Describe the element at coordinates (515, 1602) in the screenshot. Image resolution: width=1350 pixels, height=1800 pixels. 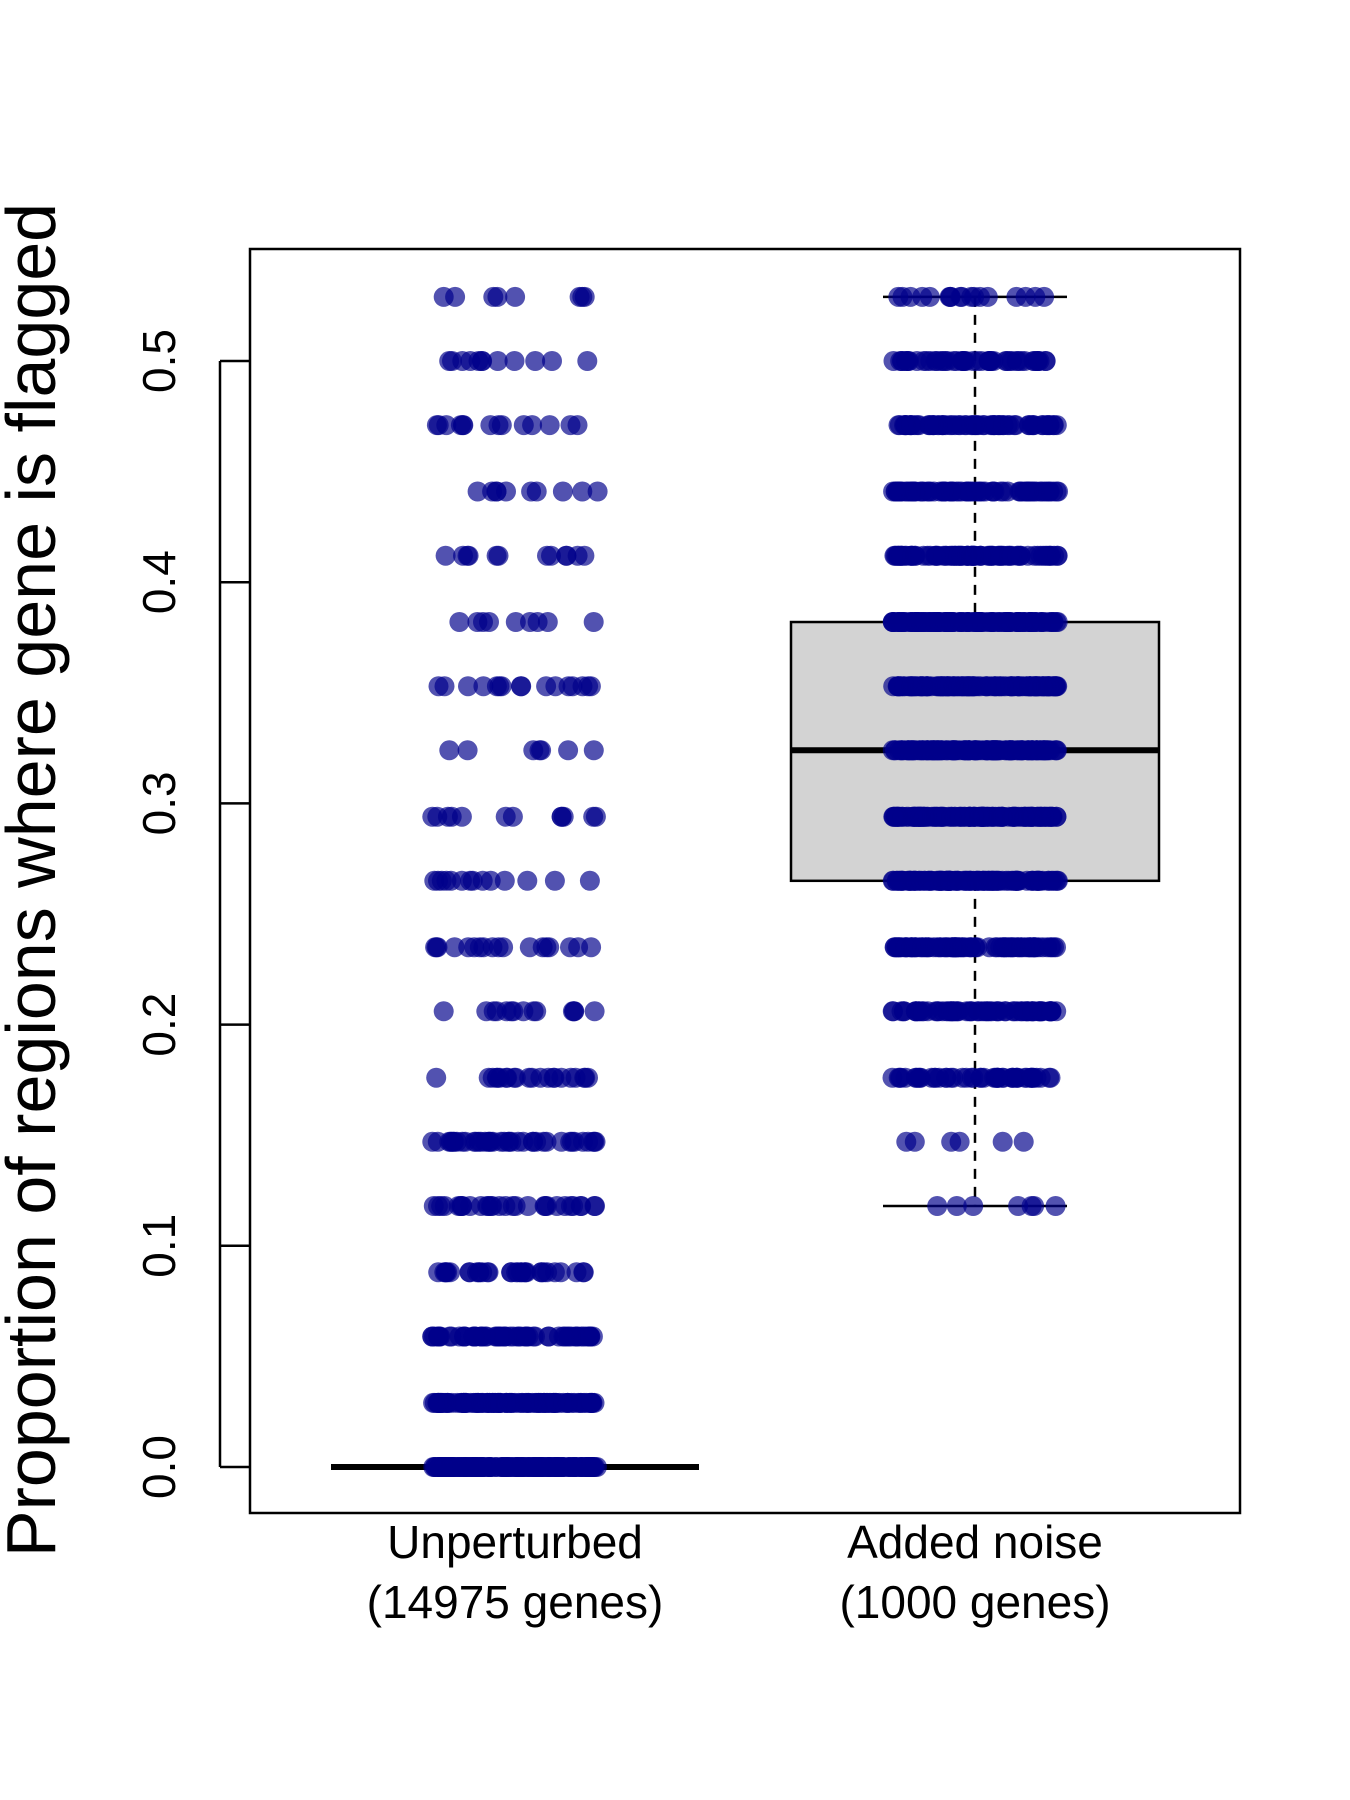
I see `x-tick-sublabel: (14975 genes)` at that location.